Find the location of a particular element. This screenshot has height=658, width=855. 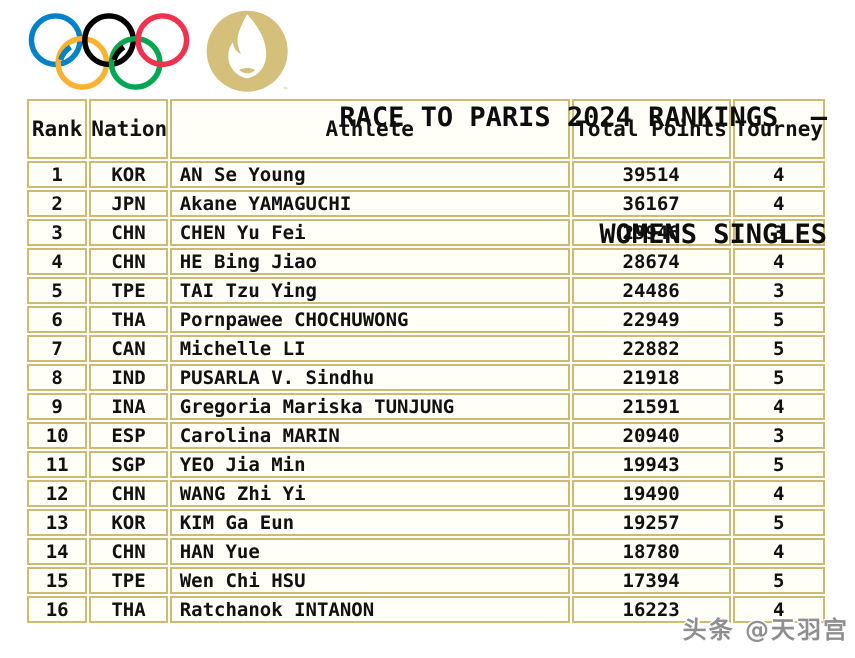

points-cell: 22882 is located at coordinates (651, 348).